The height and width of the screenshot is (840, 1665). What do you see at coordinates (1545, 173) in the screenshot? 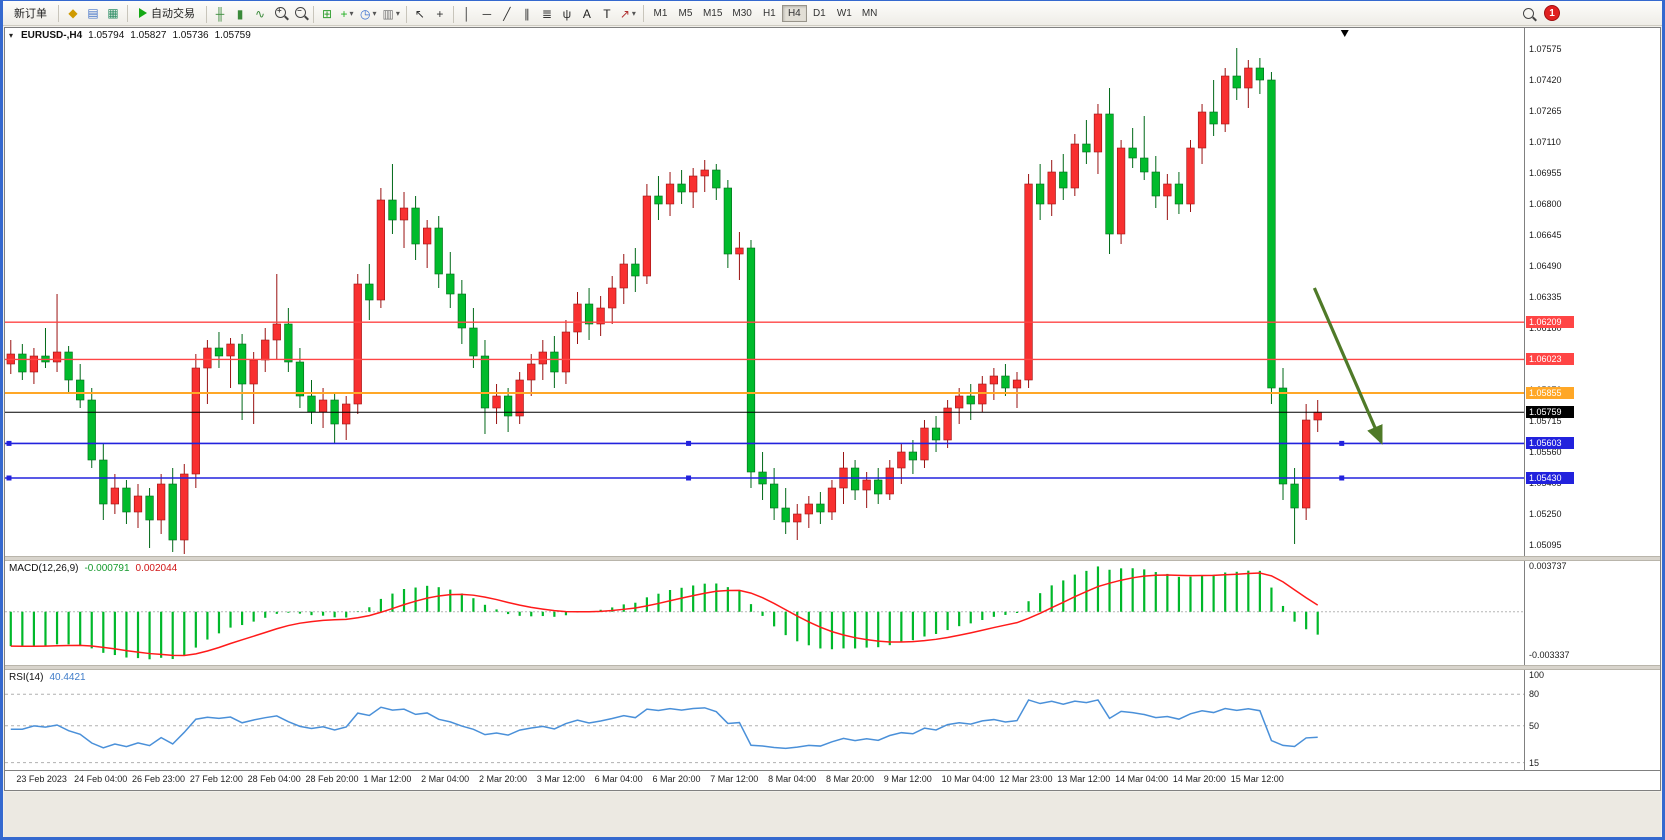
I see `price-tick: 1.06955` at bounding box center [1545, 173].